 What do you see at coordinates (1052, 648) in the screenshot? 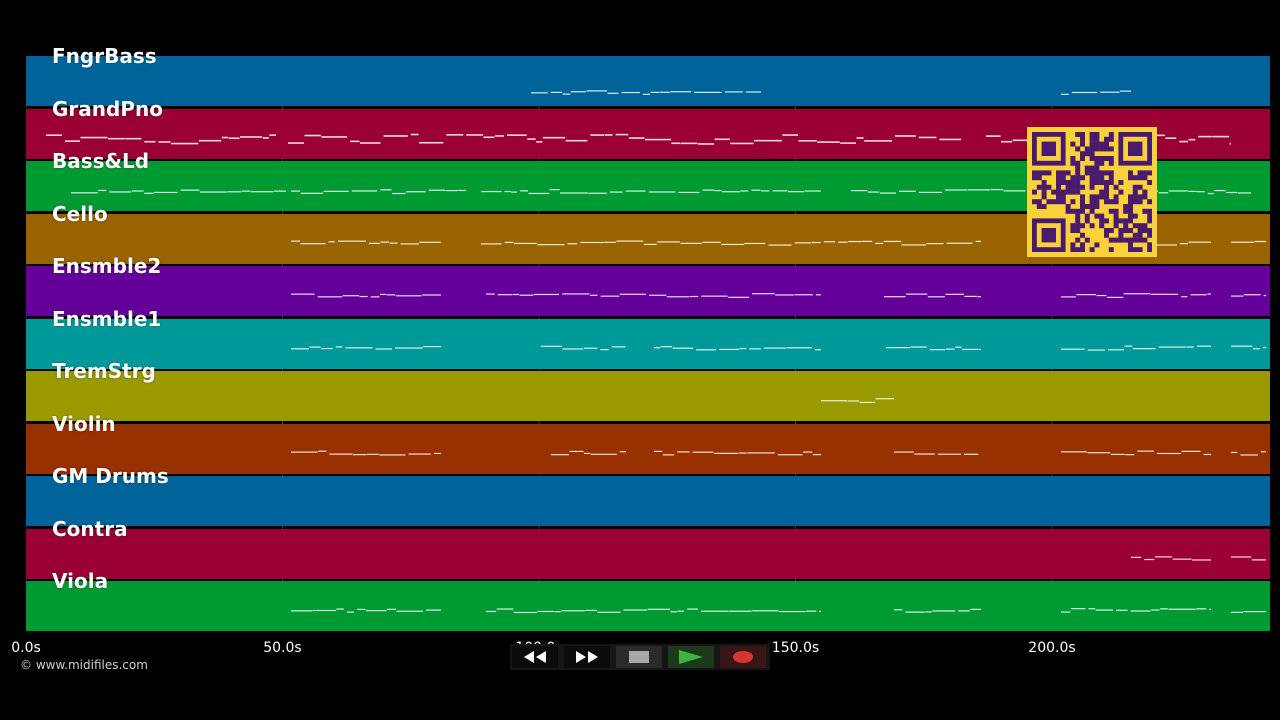
I see `time-tick-label: 200.0s` at bounding box center [1052, 648].